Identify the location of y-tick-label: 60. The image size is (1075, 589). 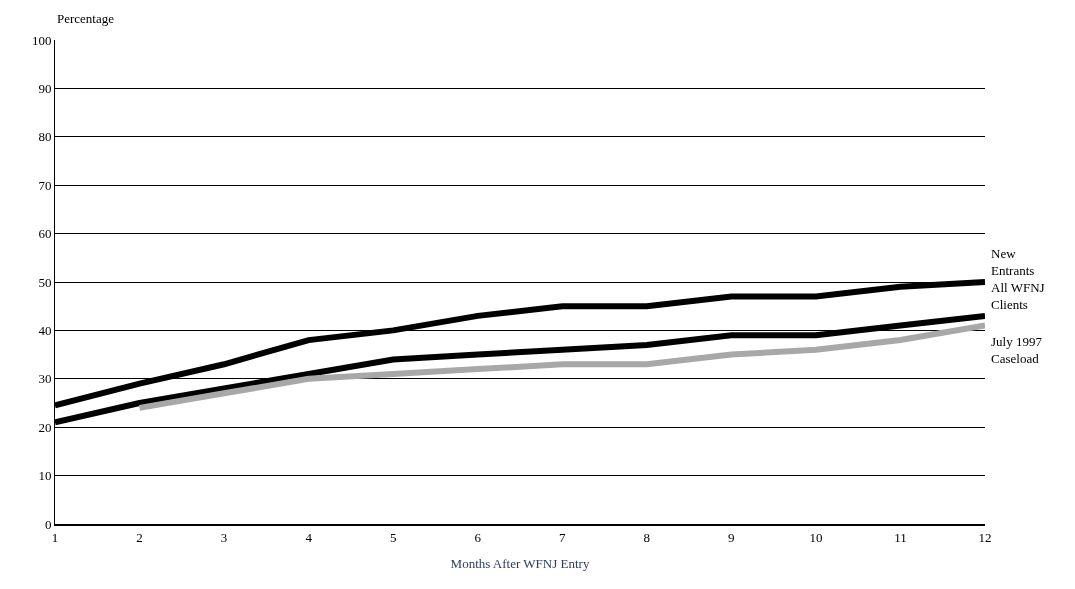
(45, 234).